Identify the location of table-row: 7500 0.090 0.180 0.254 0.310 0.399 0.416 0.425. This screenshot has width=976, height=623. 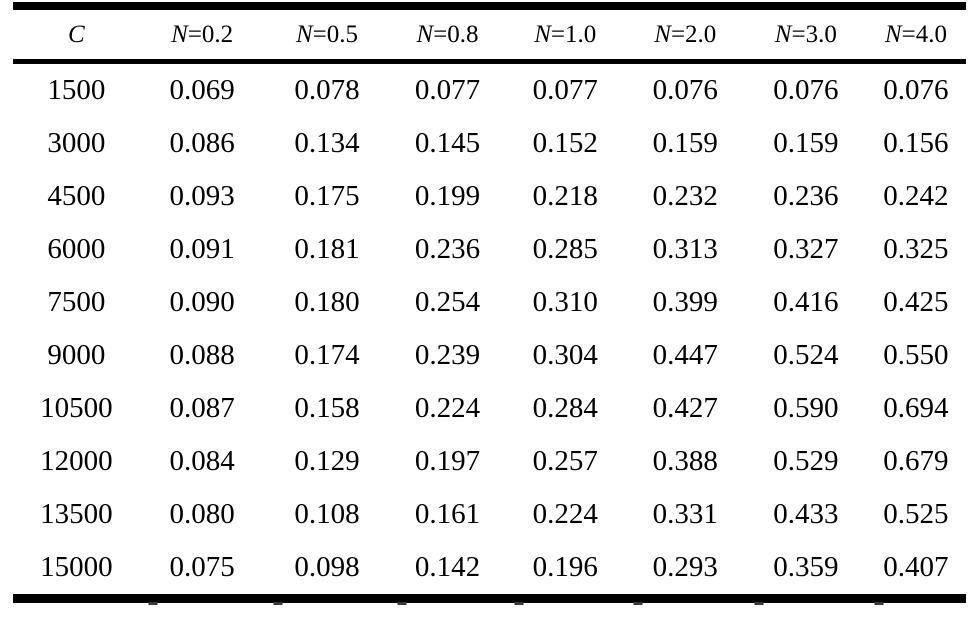
(489, 302).